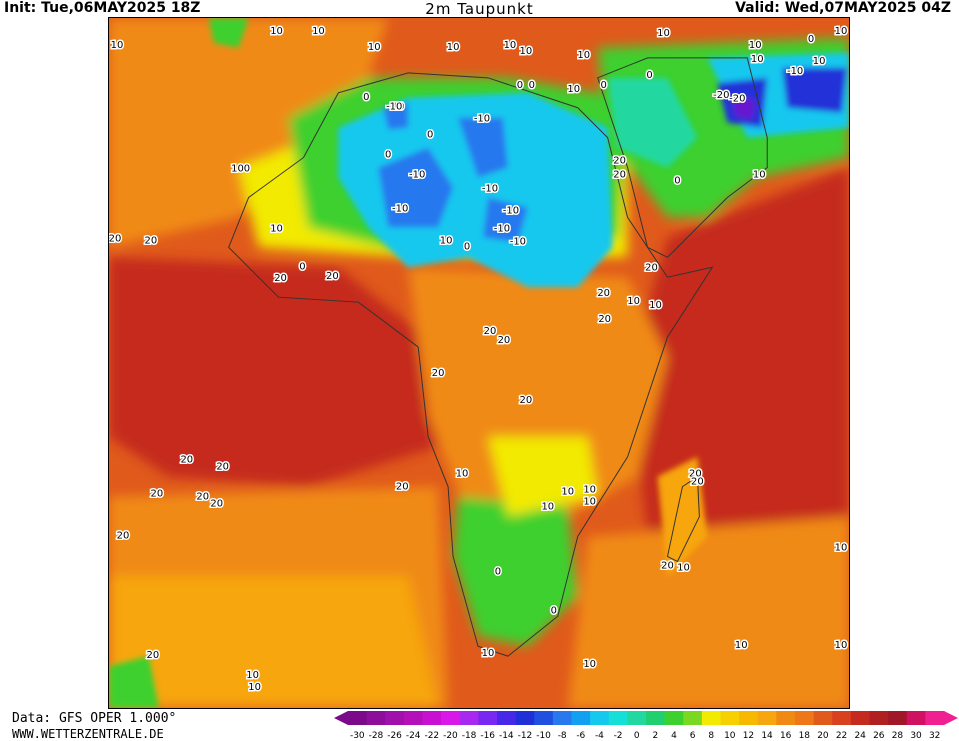 This screenshot has height=741, width=959. What do you see at coordinates (542, 476) in the screenshot?
I see `southern-africa-yellow` at bounding box center [542, 476].